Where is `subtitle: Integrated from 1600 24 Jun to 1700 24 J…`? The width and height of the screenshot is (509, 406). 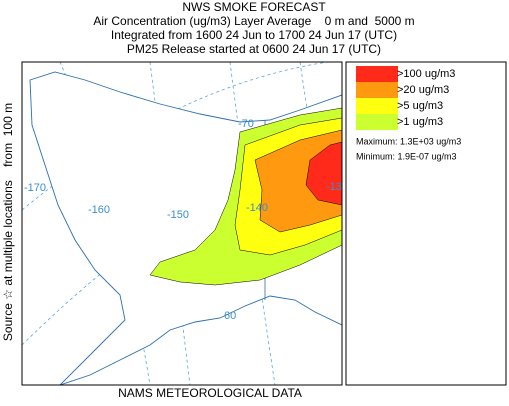 subtitle: Integrated from 1600 24 Jun to 1700 24 J… is located at coordinates (254, 35).